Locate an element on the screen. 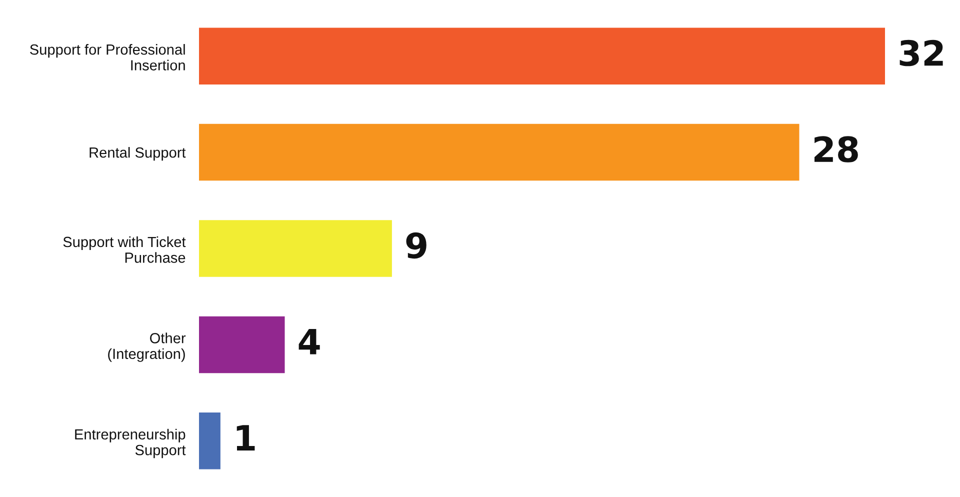 This screenshot has height=497, width=960. y-tick-label: Entrepreneurship Support is located at coordinates (130, 443).